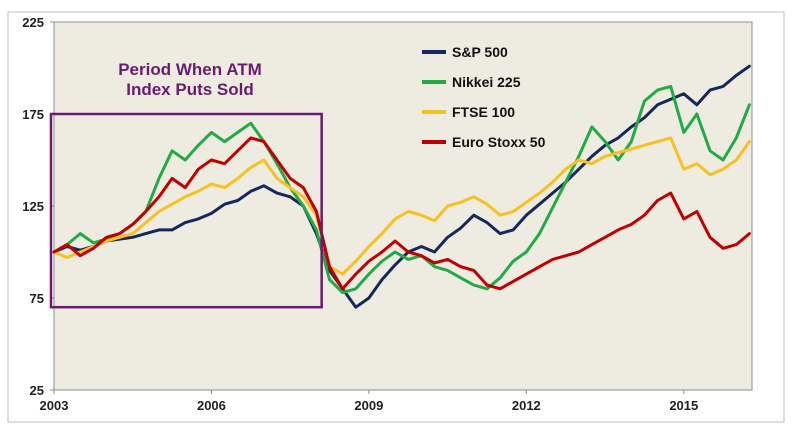  I want to click on x-tick-label: 2003, so click(54, 405).